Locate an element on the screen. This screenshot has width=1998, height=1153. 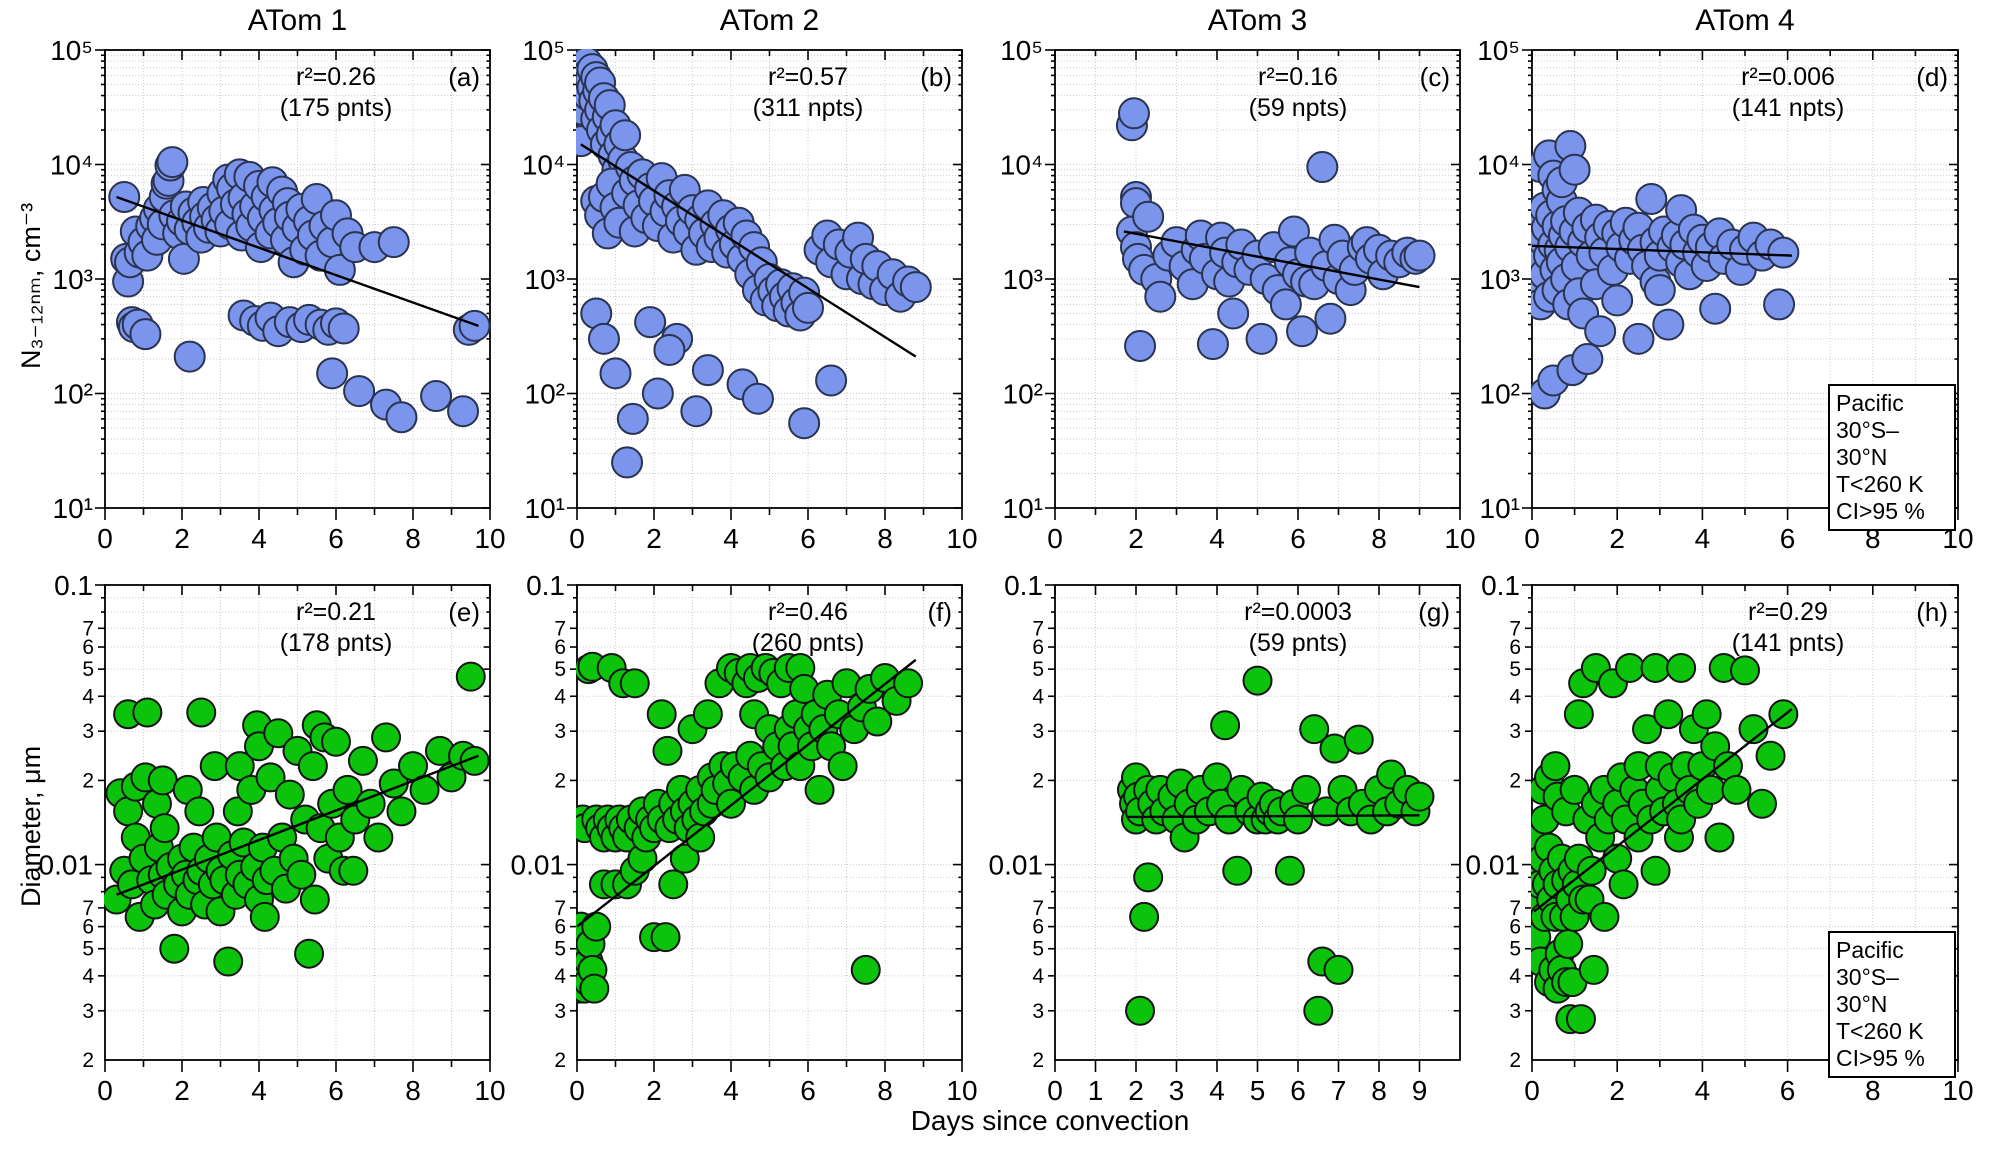
y-tick-label: 10¹ is located at coordinates (1500, 508).